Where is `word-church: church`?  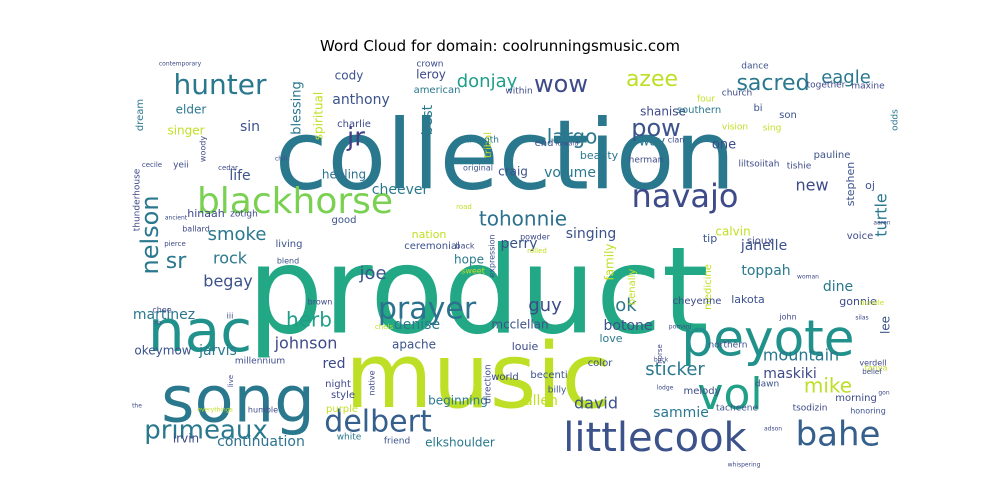 word-church: church is located at coordinates (737, 94).